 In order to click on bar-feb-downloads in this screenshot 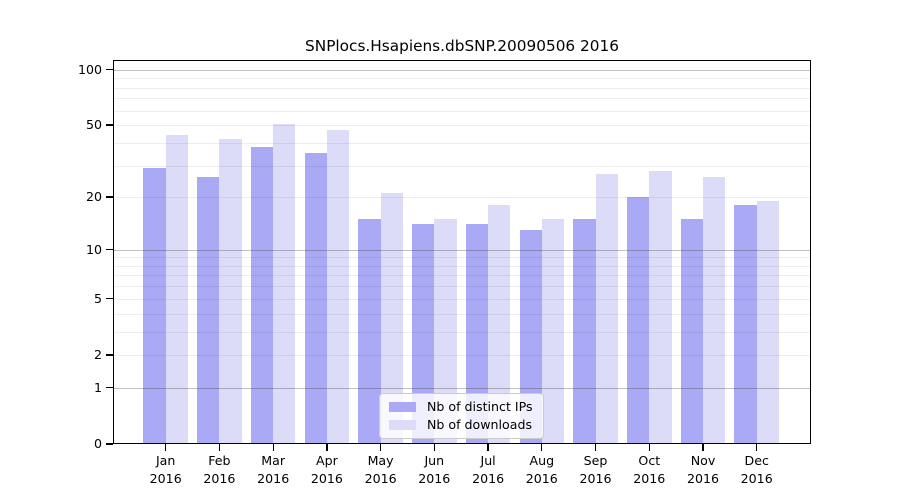, I will do `click(230, 291)`.